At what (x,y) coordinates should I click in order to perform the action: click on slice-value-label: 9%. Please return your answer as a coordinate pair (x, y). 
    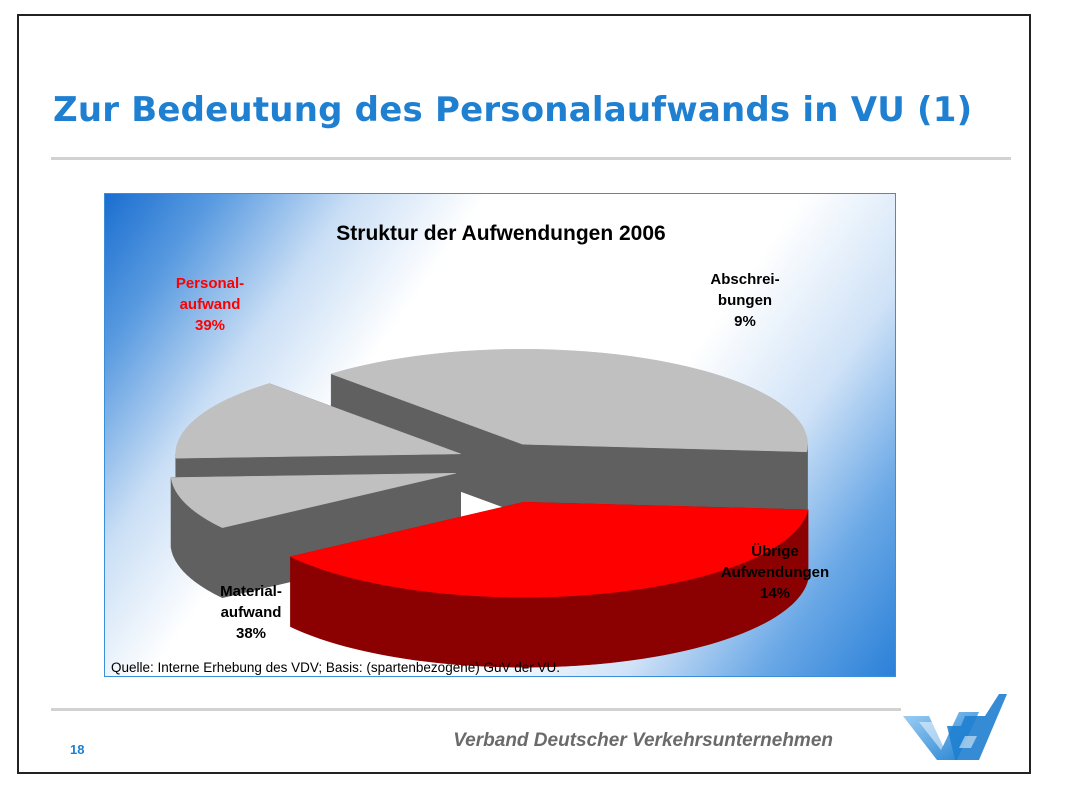
    Looking at the image, I should click on (745, 321).